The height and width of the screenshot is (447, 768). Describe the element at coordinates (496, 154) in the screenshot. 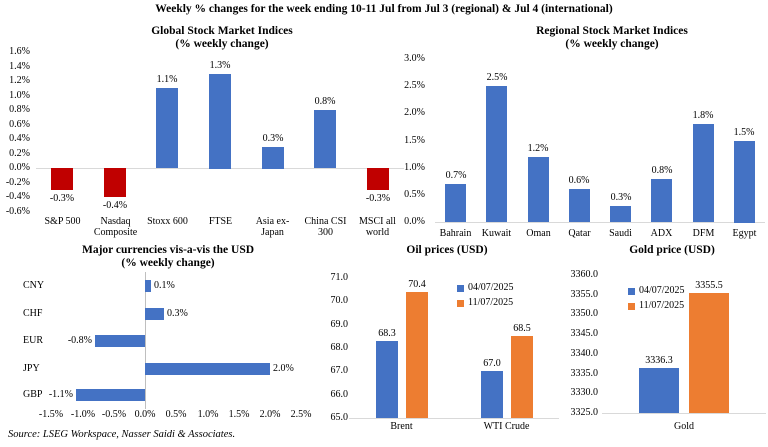

I see `bar-Kuwait` at that location.